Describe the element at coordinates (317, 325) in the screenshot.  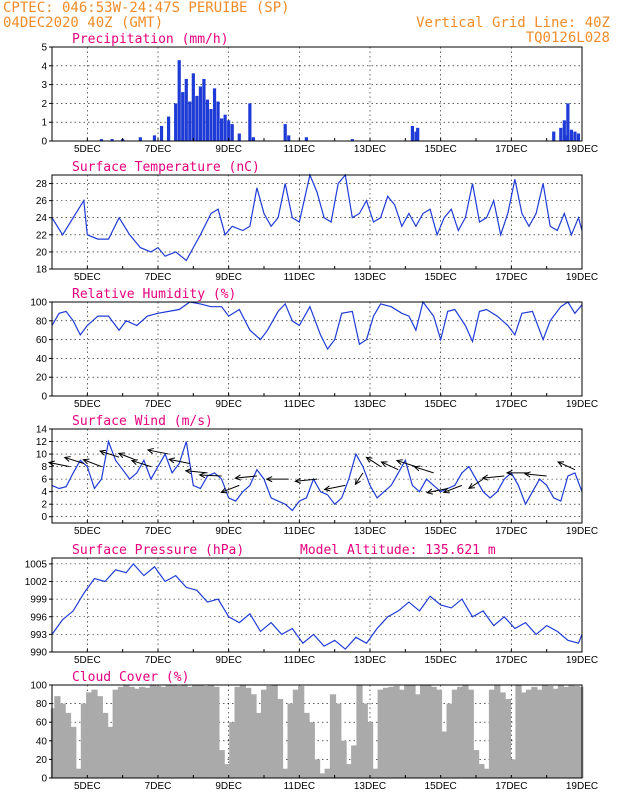
I see `rh-line` at that location.